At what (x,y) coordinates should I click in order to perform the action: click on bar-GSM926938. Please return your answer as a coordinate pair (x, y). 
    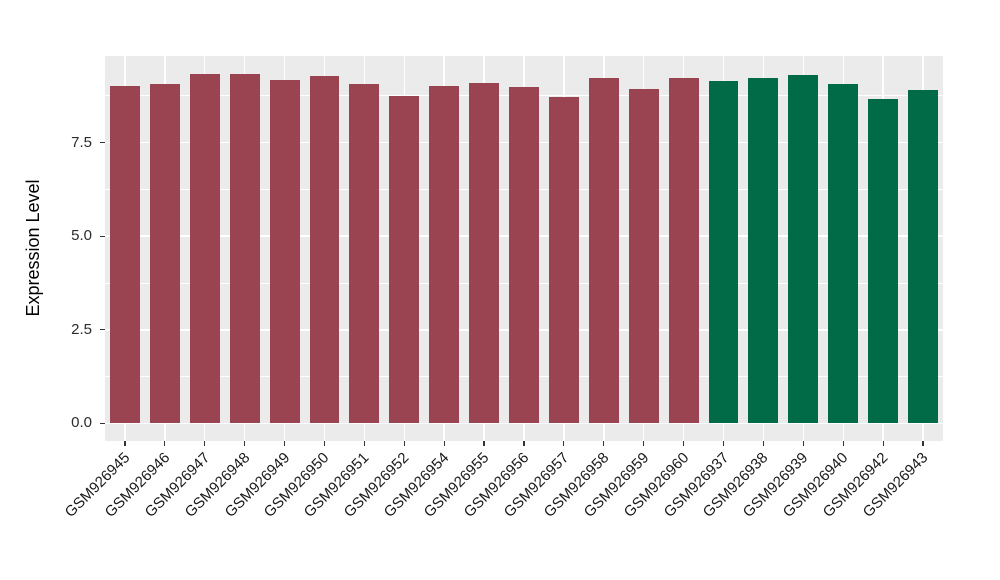
    Looking at the image, I should click on (763, 251).